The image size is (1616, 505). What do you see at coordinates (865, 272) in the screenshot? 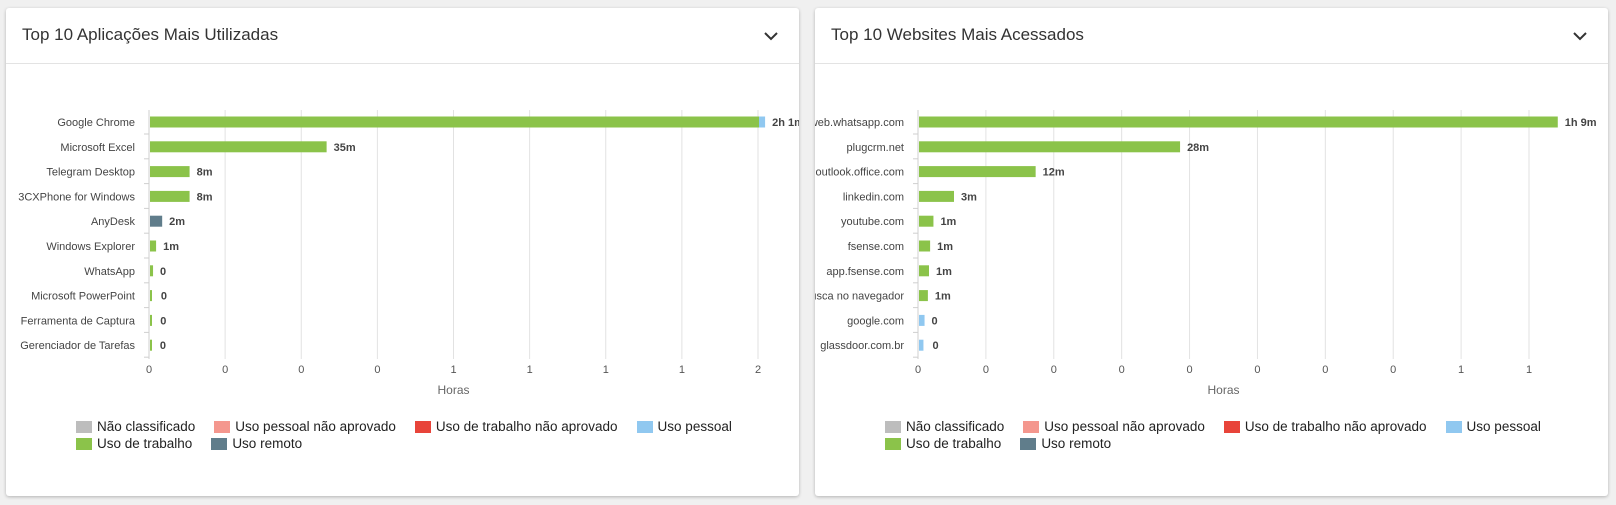
I see `category-label: app.fsense.com` at bounding box center [865, 272].